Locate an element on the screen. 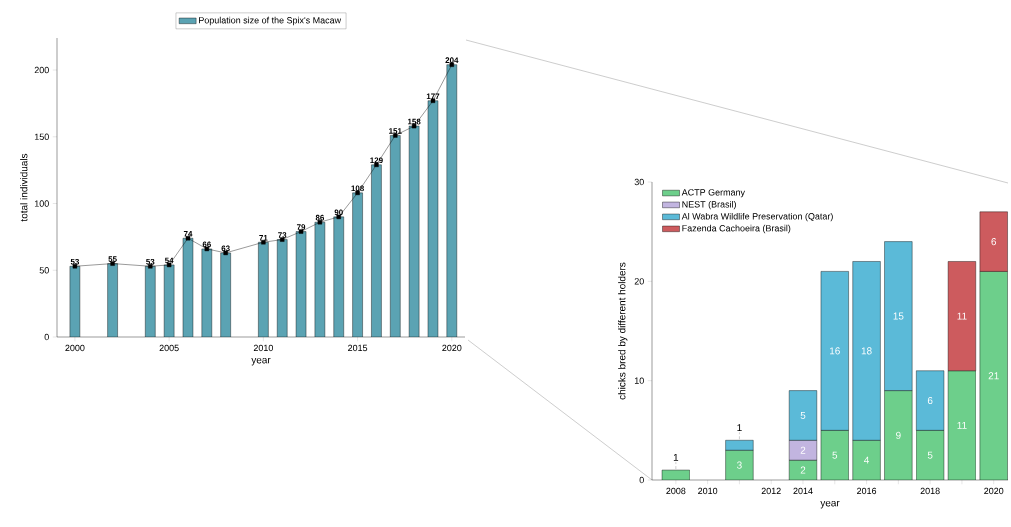 The height and width of the screenshot is (527, 1011). data-label: 9 is located at coordinates (898, 435).